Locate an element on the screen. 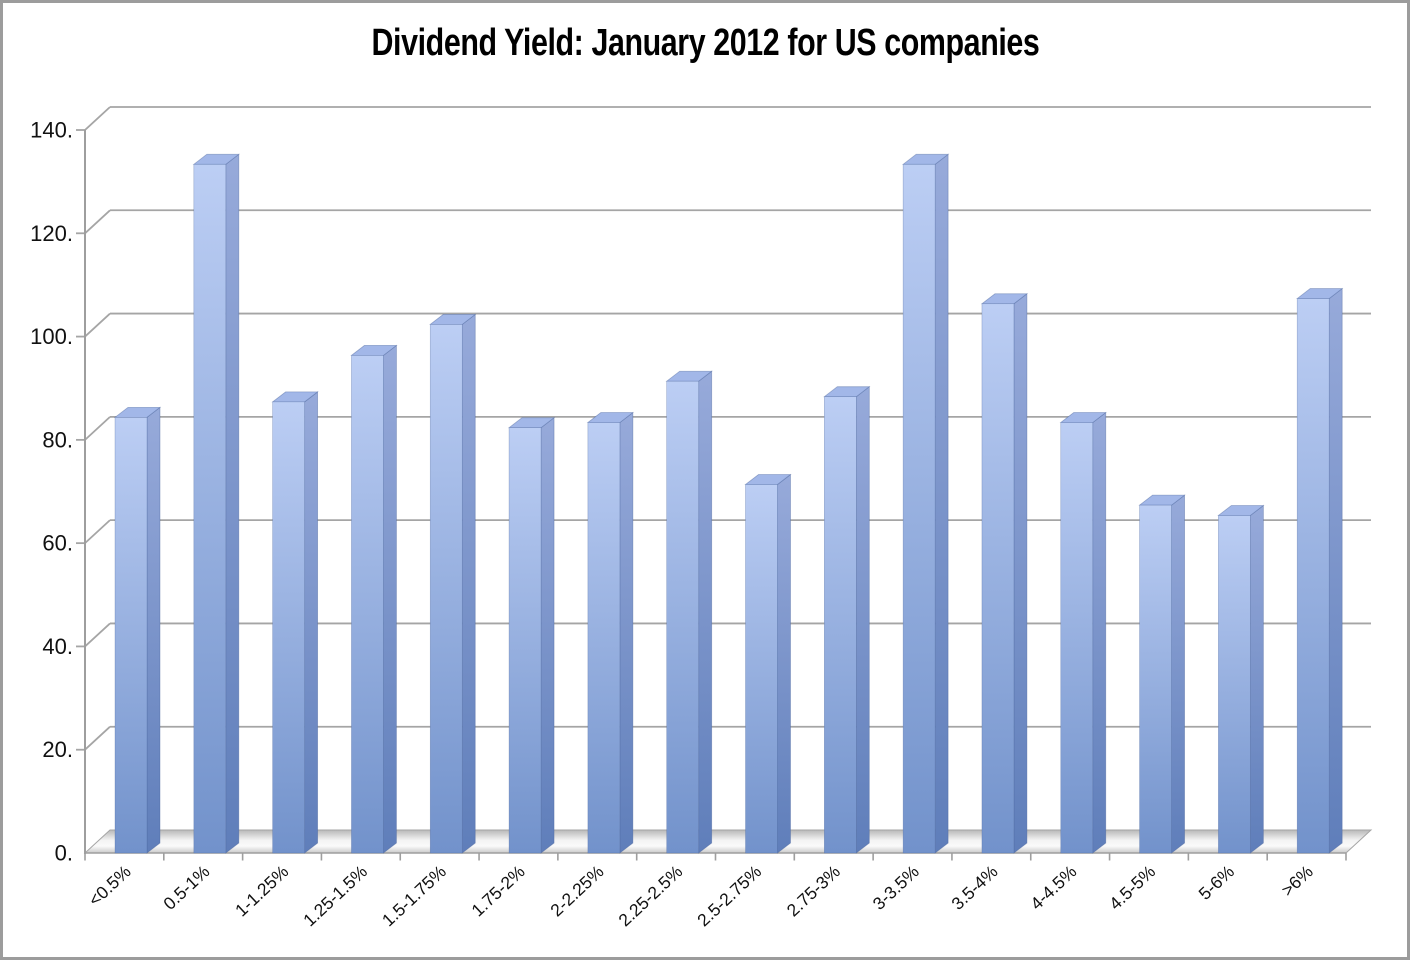 This screenshot has width=1410, height=960. x-tick-label: 1.25-1.5% is located at coordinates (335, 895).